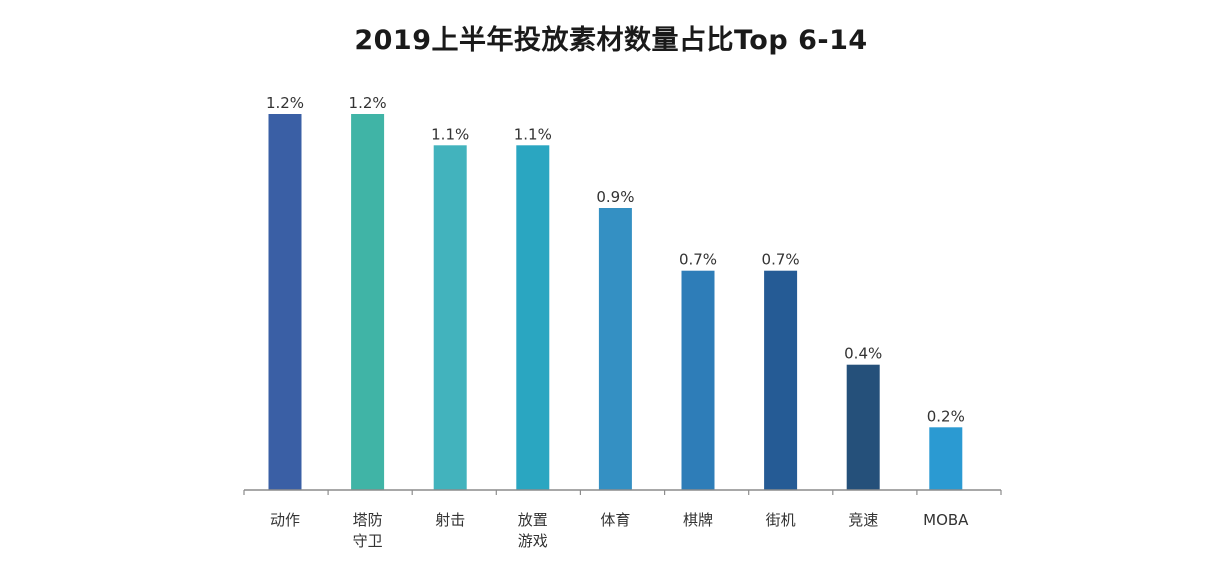 Image resolution: width=1222 pixels, height=579 pixels. I want to click on value-label-7: 0.4%, so click(863, 354).